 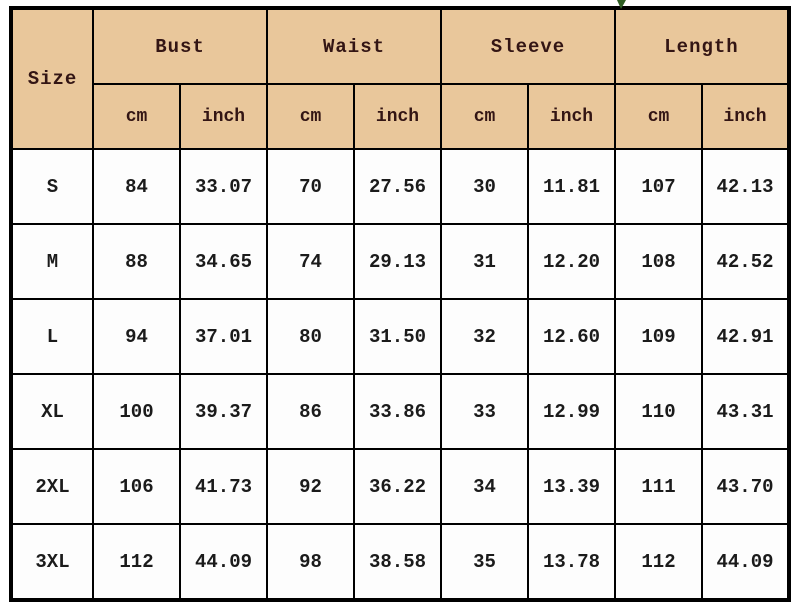 What do you see at coordinates (745, 116) in the screenshot?
I see `unit-length-inch: inch` at bounding box center [745, 116].